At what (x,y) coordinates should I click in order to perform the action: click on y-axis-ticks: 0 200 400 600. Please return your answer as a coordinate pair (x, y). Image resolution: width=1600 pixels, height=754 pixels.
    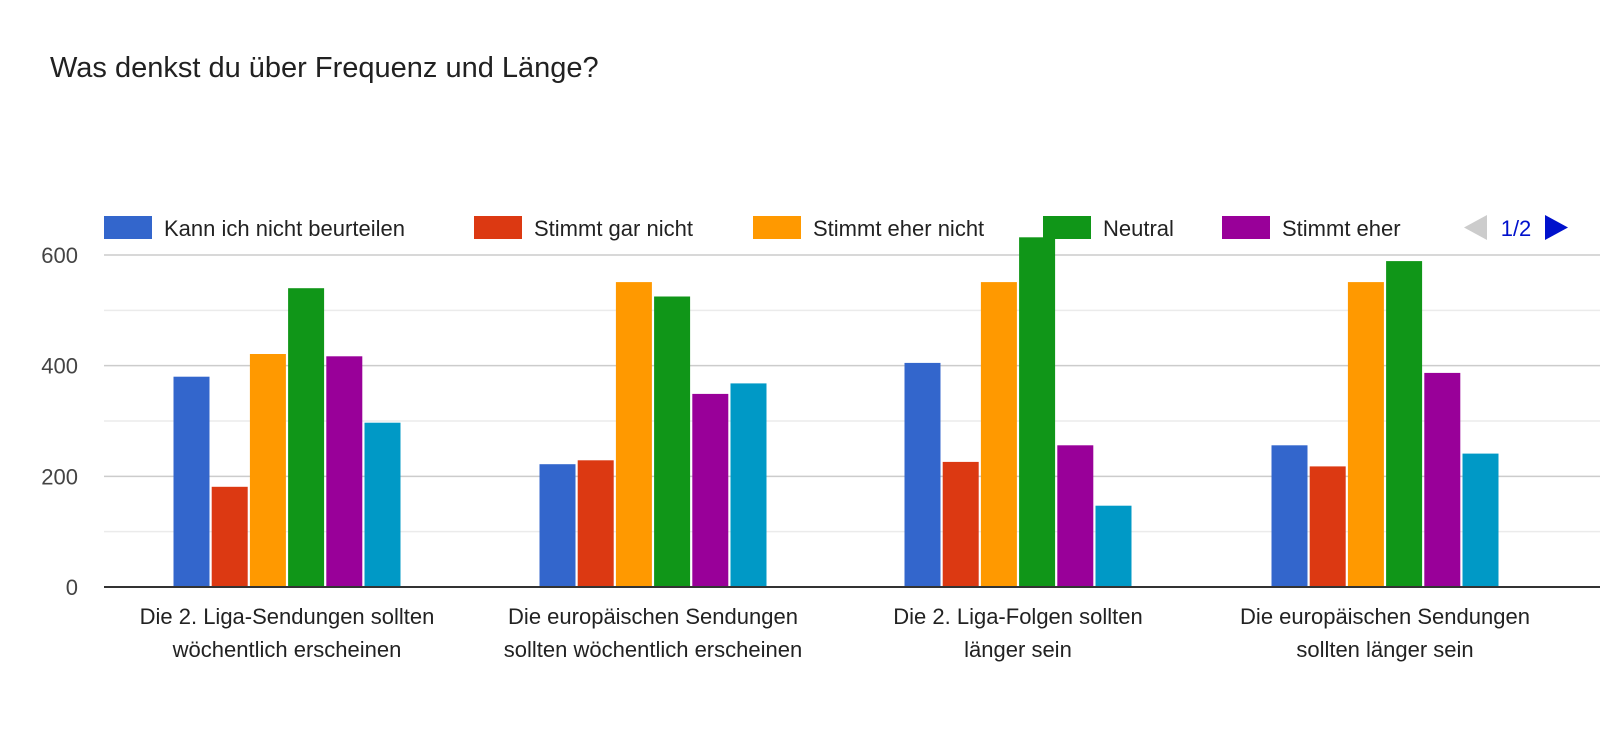
    Looking at the image, I should click on (59, 421).